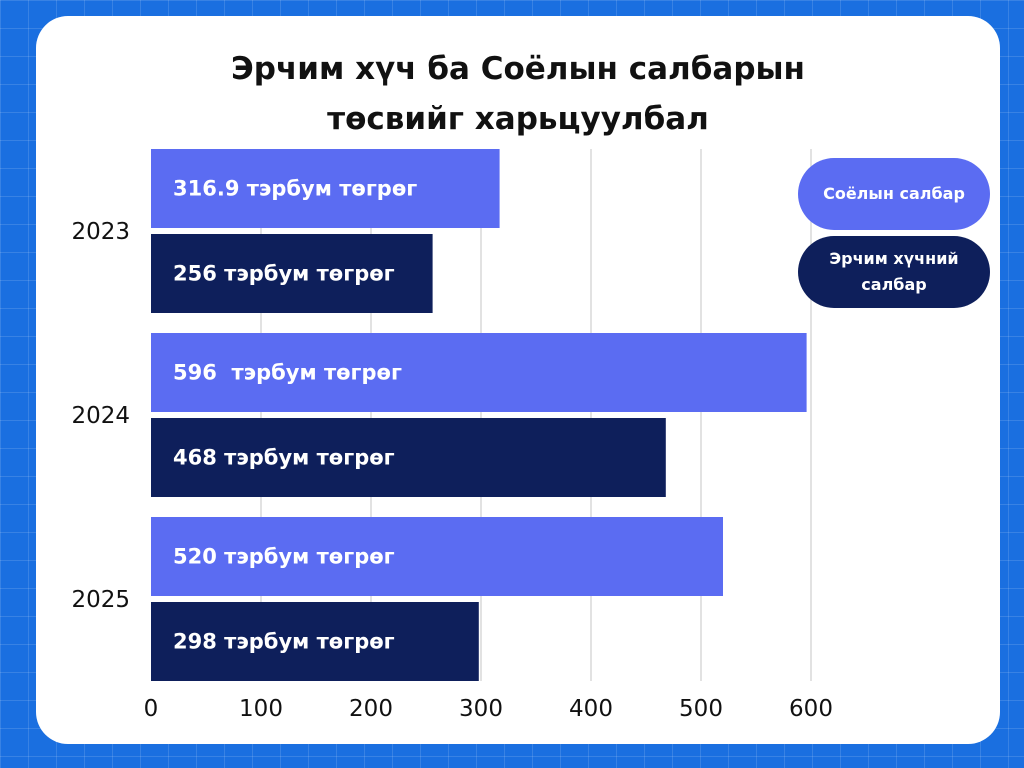  I want to click on x-tick-label-100: 100, so click(261, 709).